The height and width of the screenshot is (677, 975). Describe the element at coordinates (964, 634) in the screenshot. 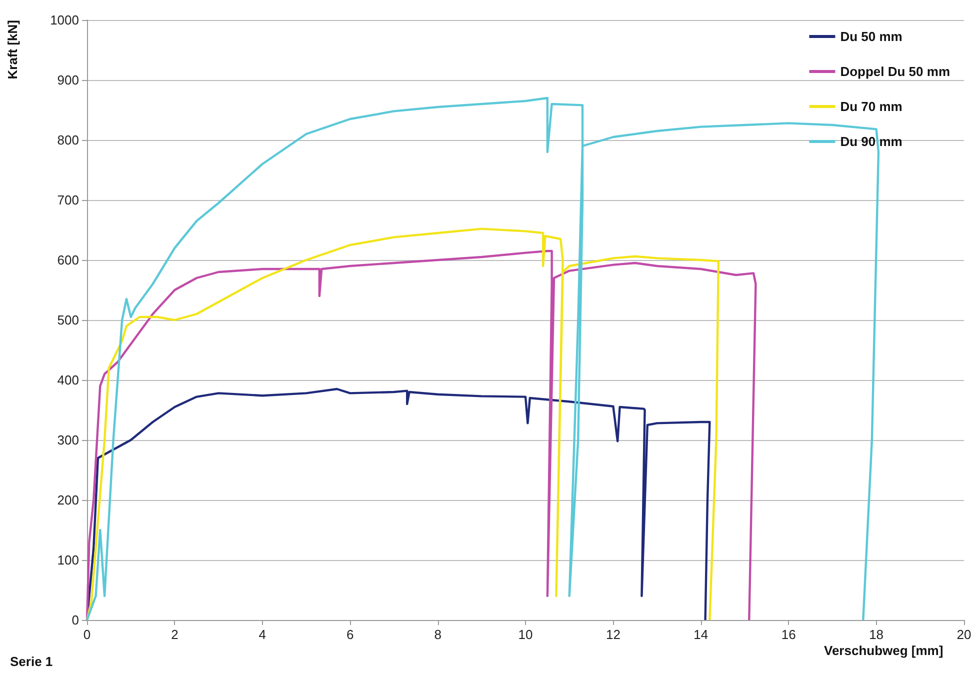

I see `x-tick-label: 20` at that location.